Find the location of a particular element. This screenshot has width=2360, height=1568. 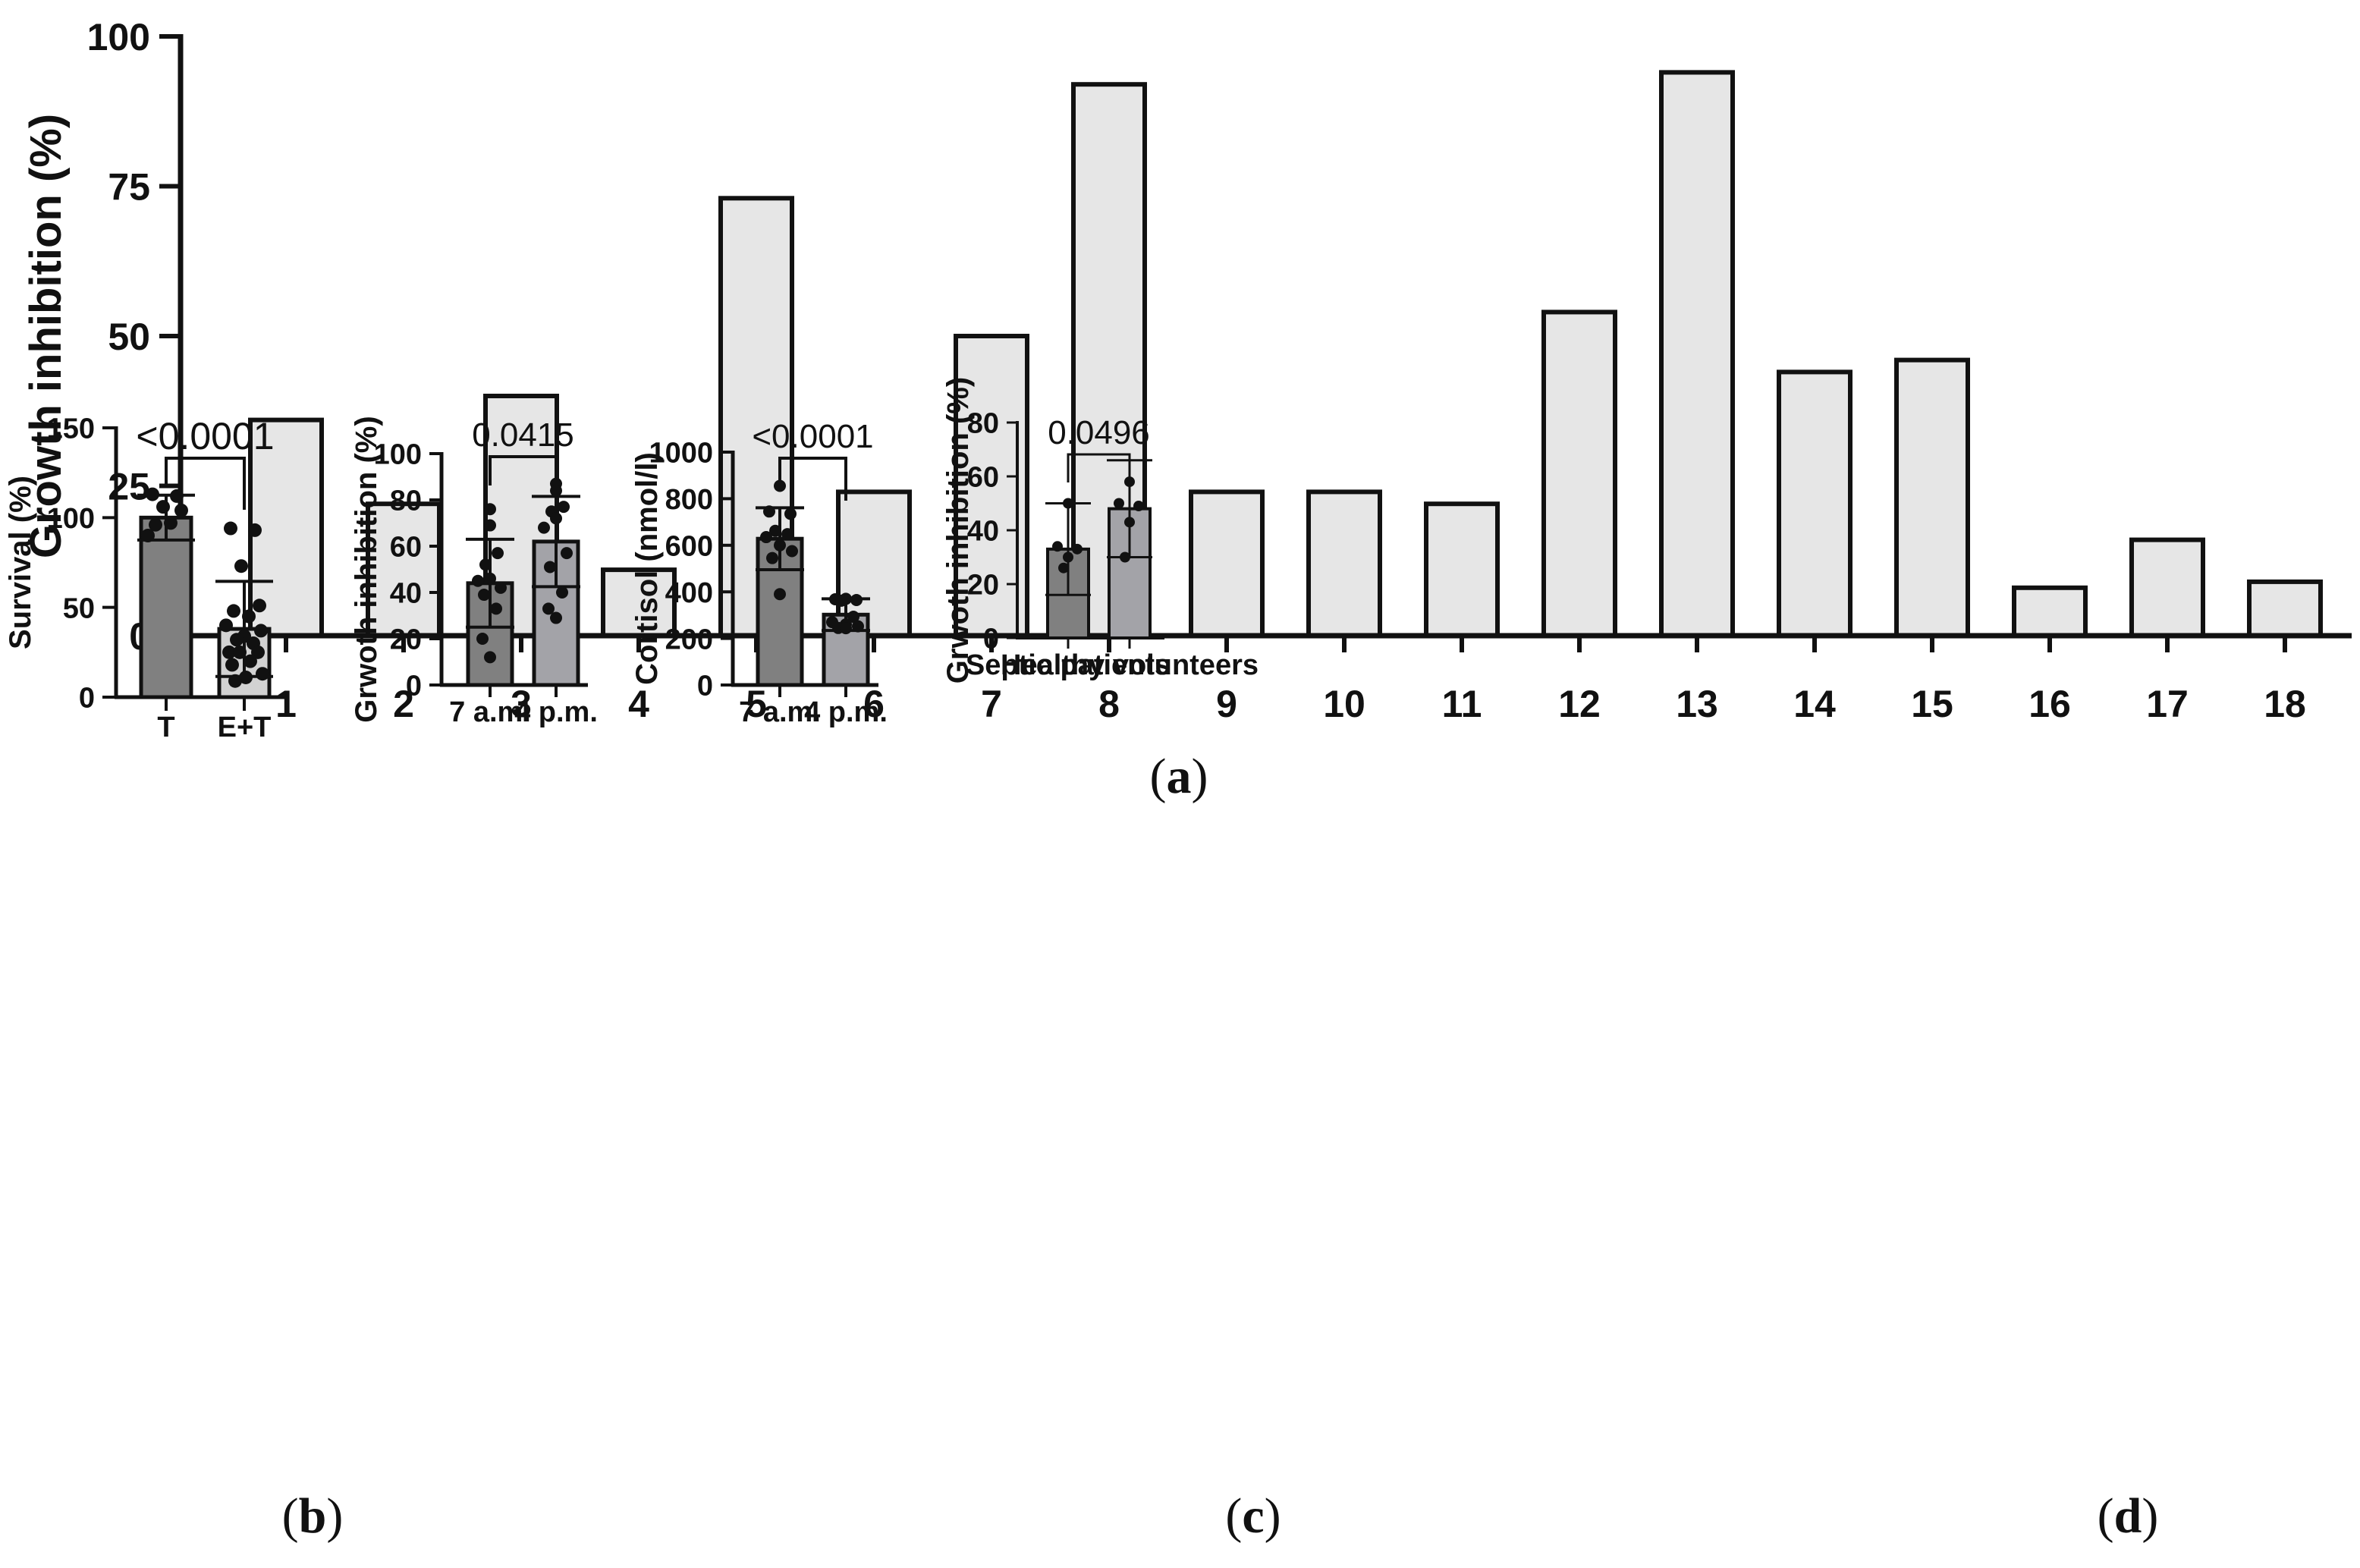

bar-t is located at coordinates (166, 607).